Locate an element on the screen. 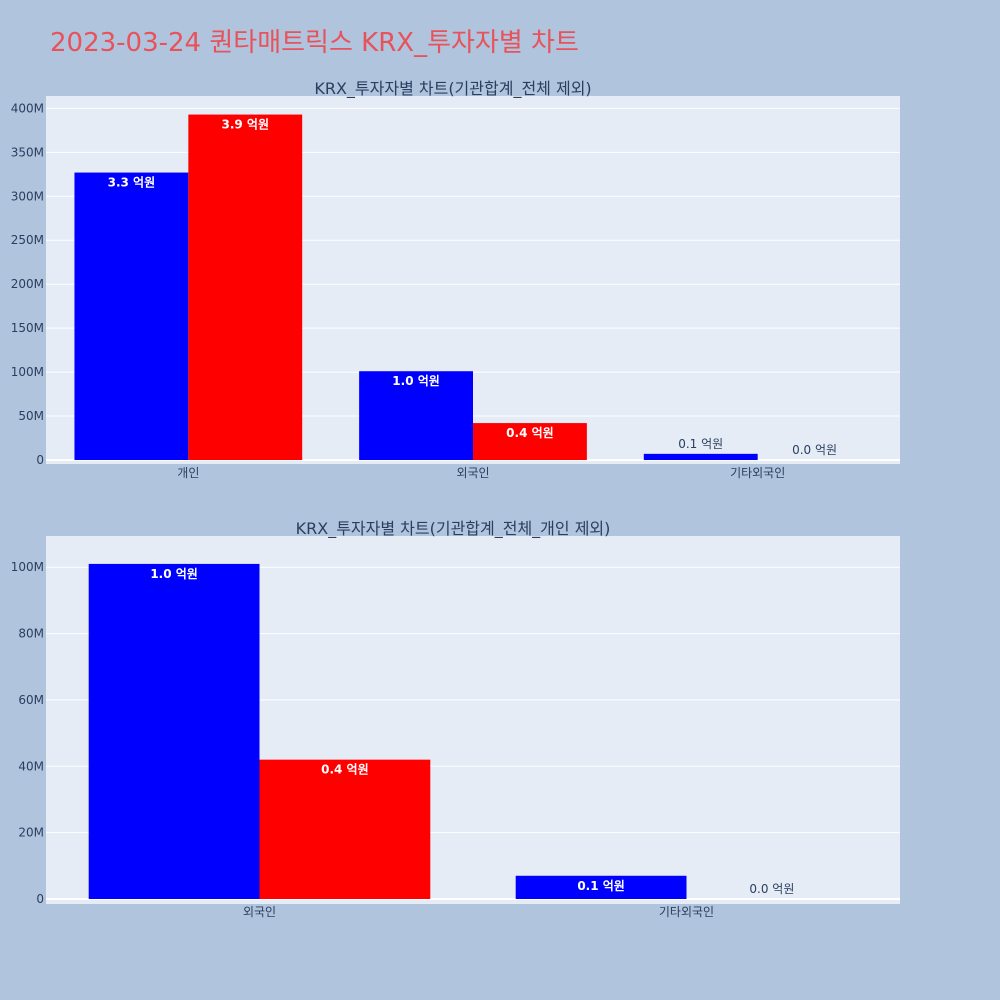  y-tick-label: 50M is located at coordinates (31, 416).